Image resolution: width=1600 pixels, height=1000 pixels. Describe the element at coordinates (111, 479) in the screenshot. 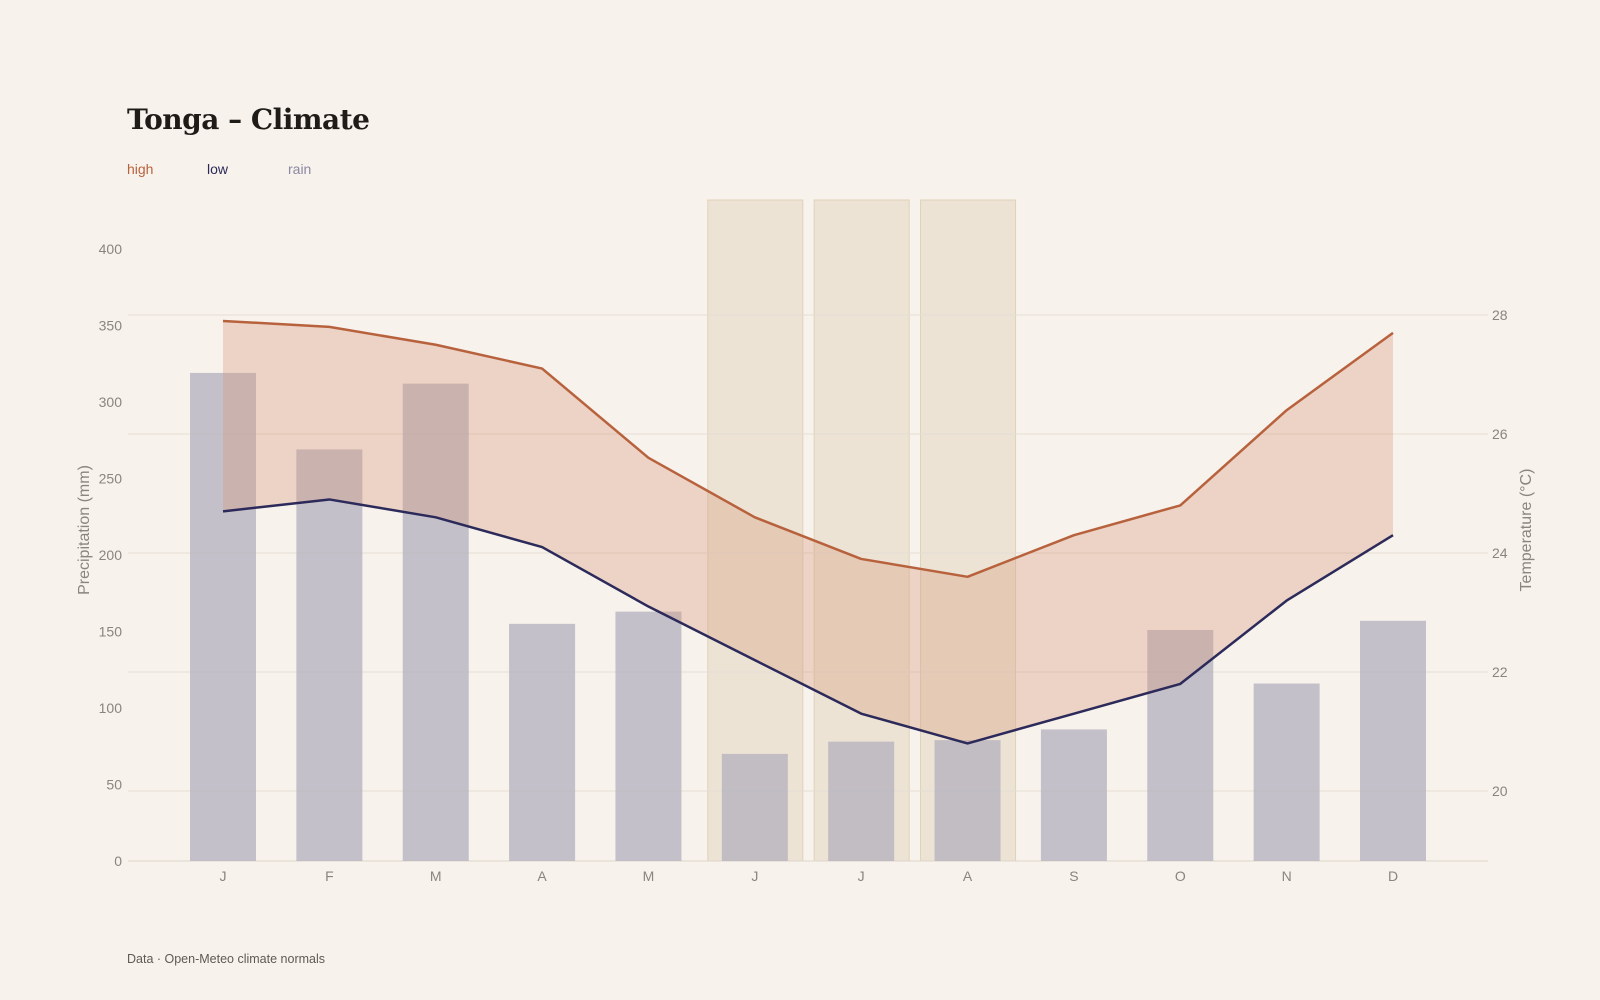

I see `y-left-tick-label: 250` at that location.